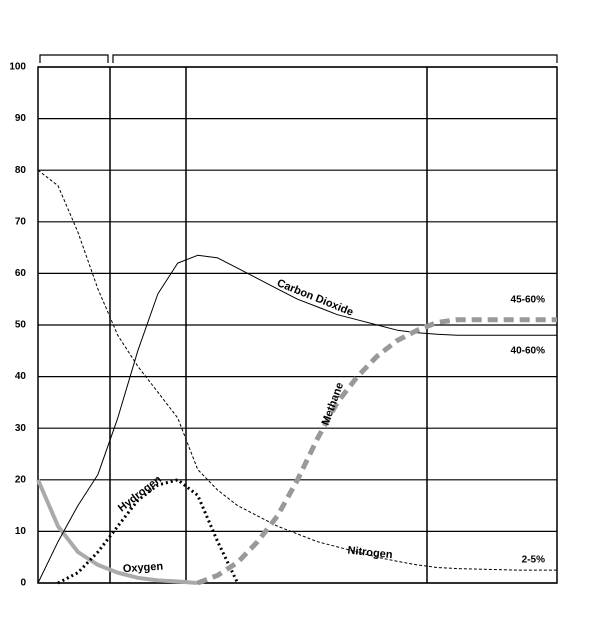 This screenshot has width=602, height=620. Describe the element at coordinates (21, 221) in the screenshot. I see `y-tick-label: 70` at that location.